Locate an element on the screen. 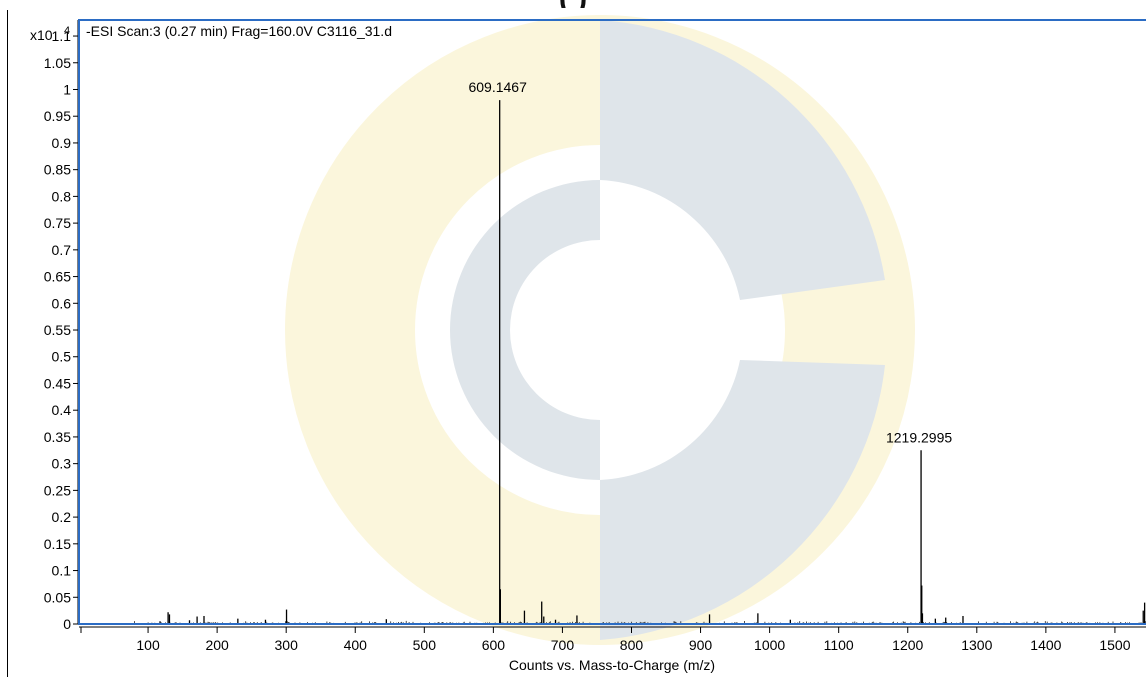 This screenshot has width=1146, height=677. peak-label: 1219.2995 is located at coordinates (919, 437).